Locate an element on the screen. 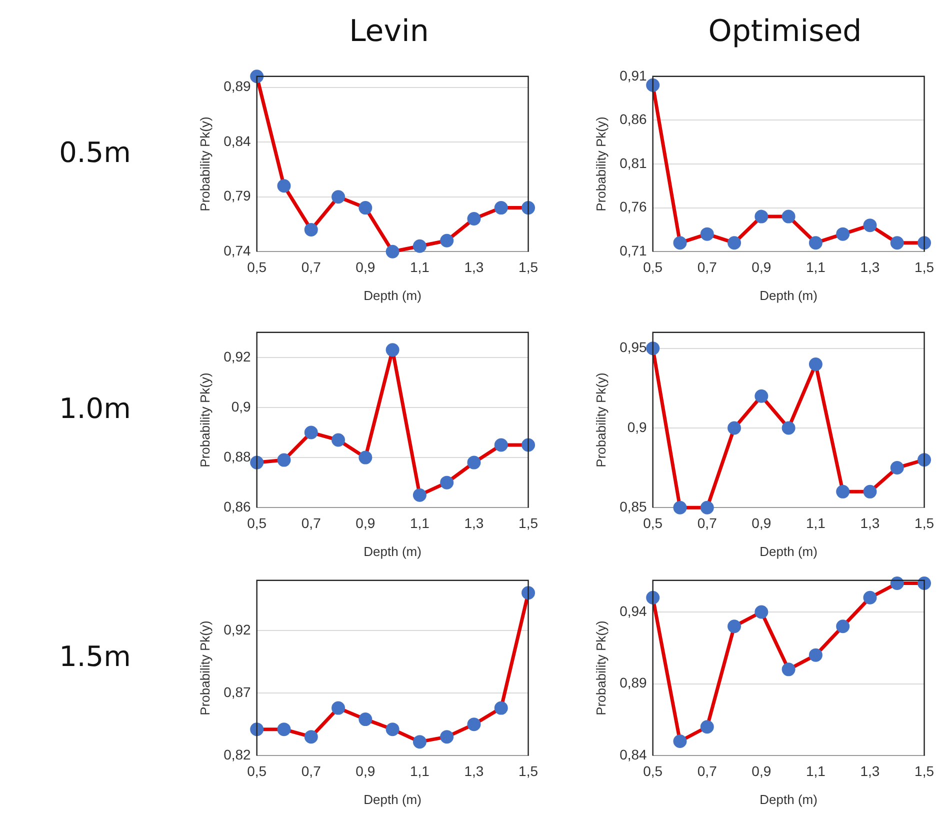 Image resolution: width=942 pixels, height=816 pixels. y-tick-label: 0,71 is located at coordinates (634, 250).